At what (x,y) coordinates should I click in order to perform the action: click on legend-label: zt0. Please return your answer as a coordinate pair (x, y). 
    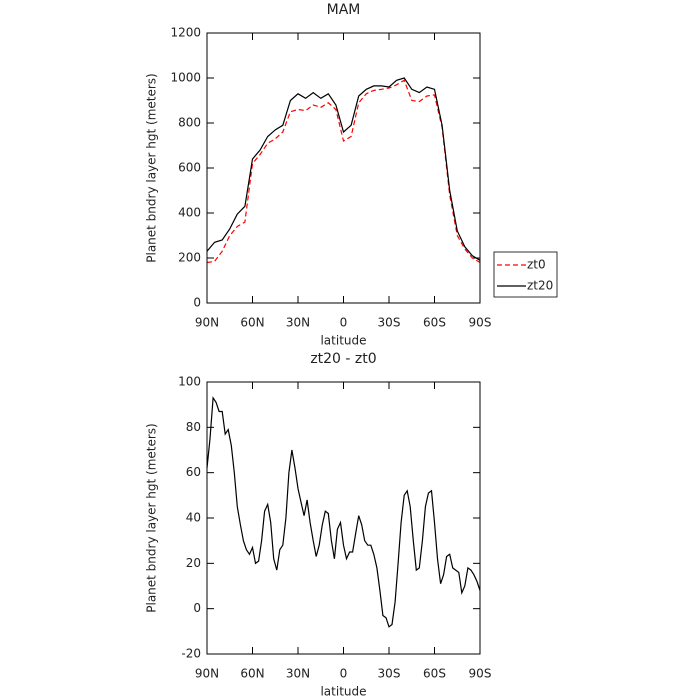
    Looking at the image, I should click on (536, 265).